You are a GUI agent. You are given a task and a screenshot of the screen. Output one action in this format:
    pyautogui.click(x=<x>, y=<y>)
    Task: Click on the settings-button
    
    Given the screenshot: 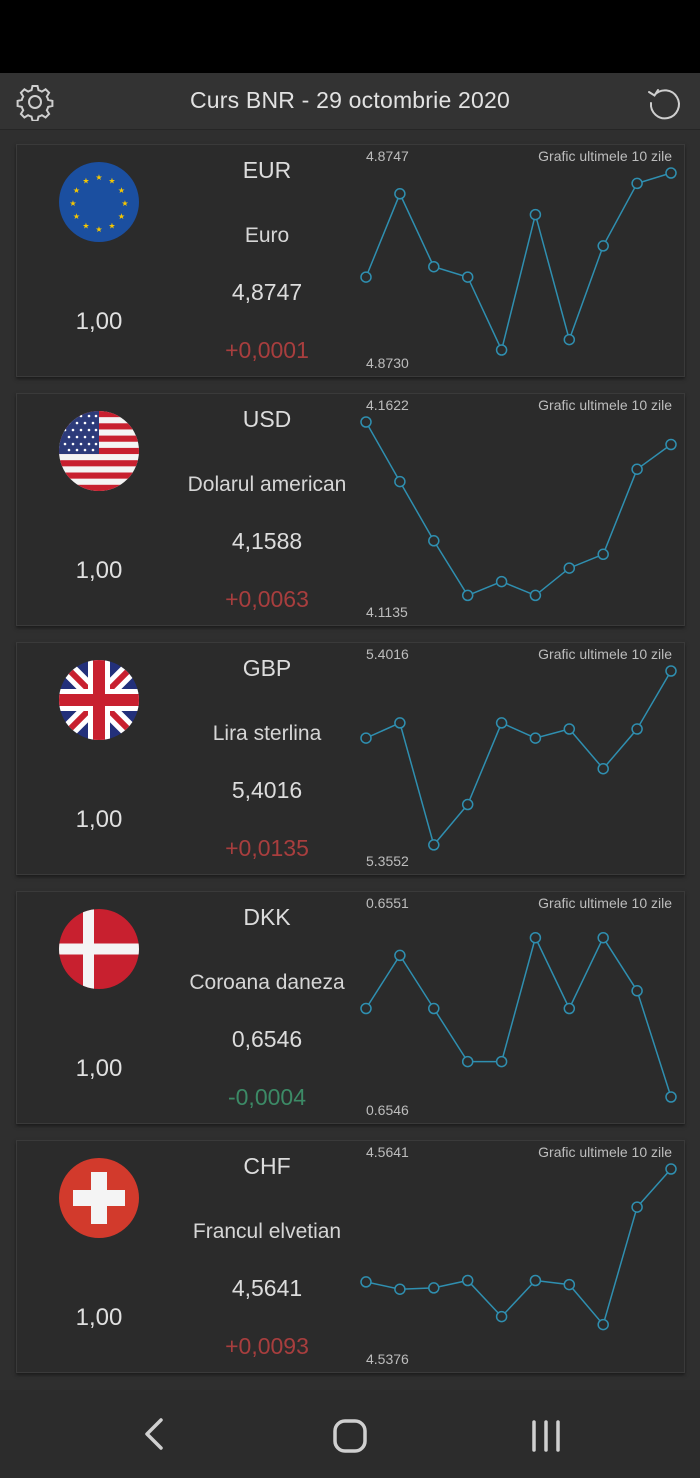 What is the action you would take?
    pyautogui.click(x=35, y=102)
    